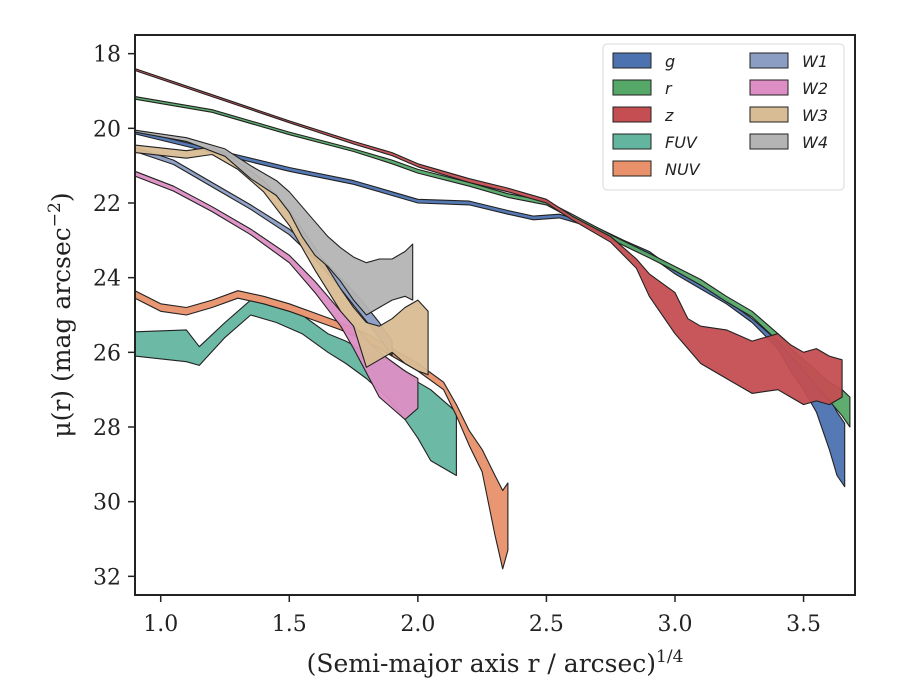  Describe the element at coordinates (114, 316) in the screenshot. I see `y-axis-ticks: 18 20 22 24 26 28 30 32` at that location.